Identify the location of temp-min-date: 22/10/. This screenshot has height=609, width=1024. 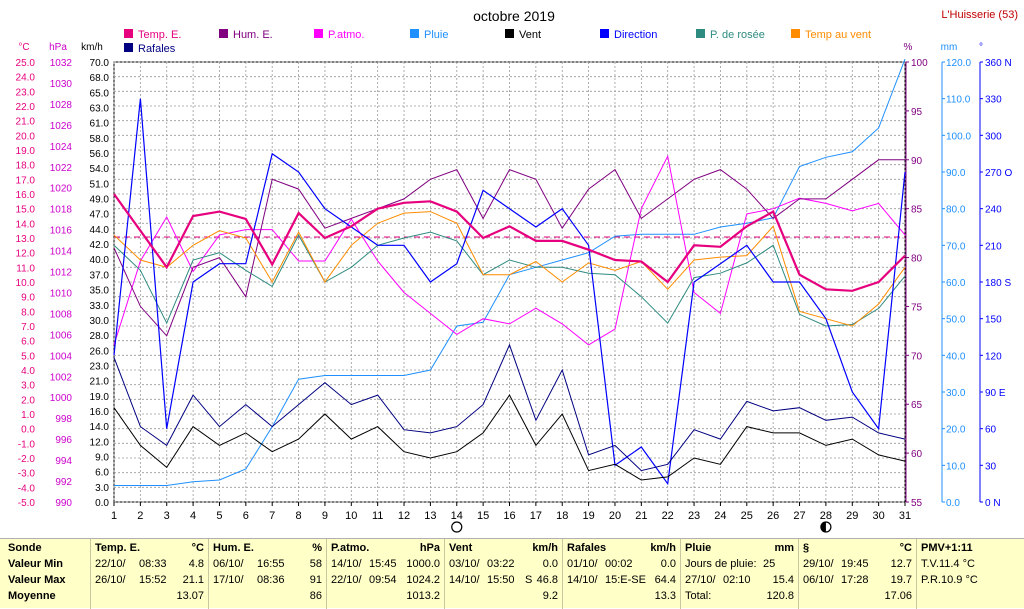
(110, 564).